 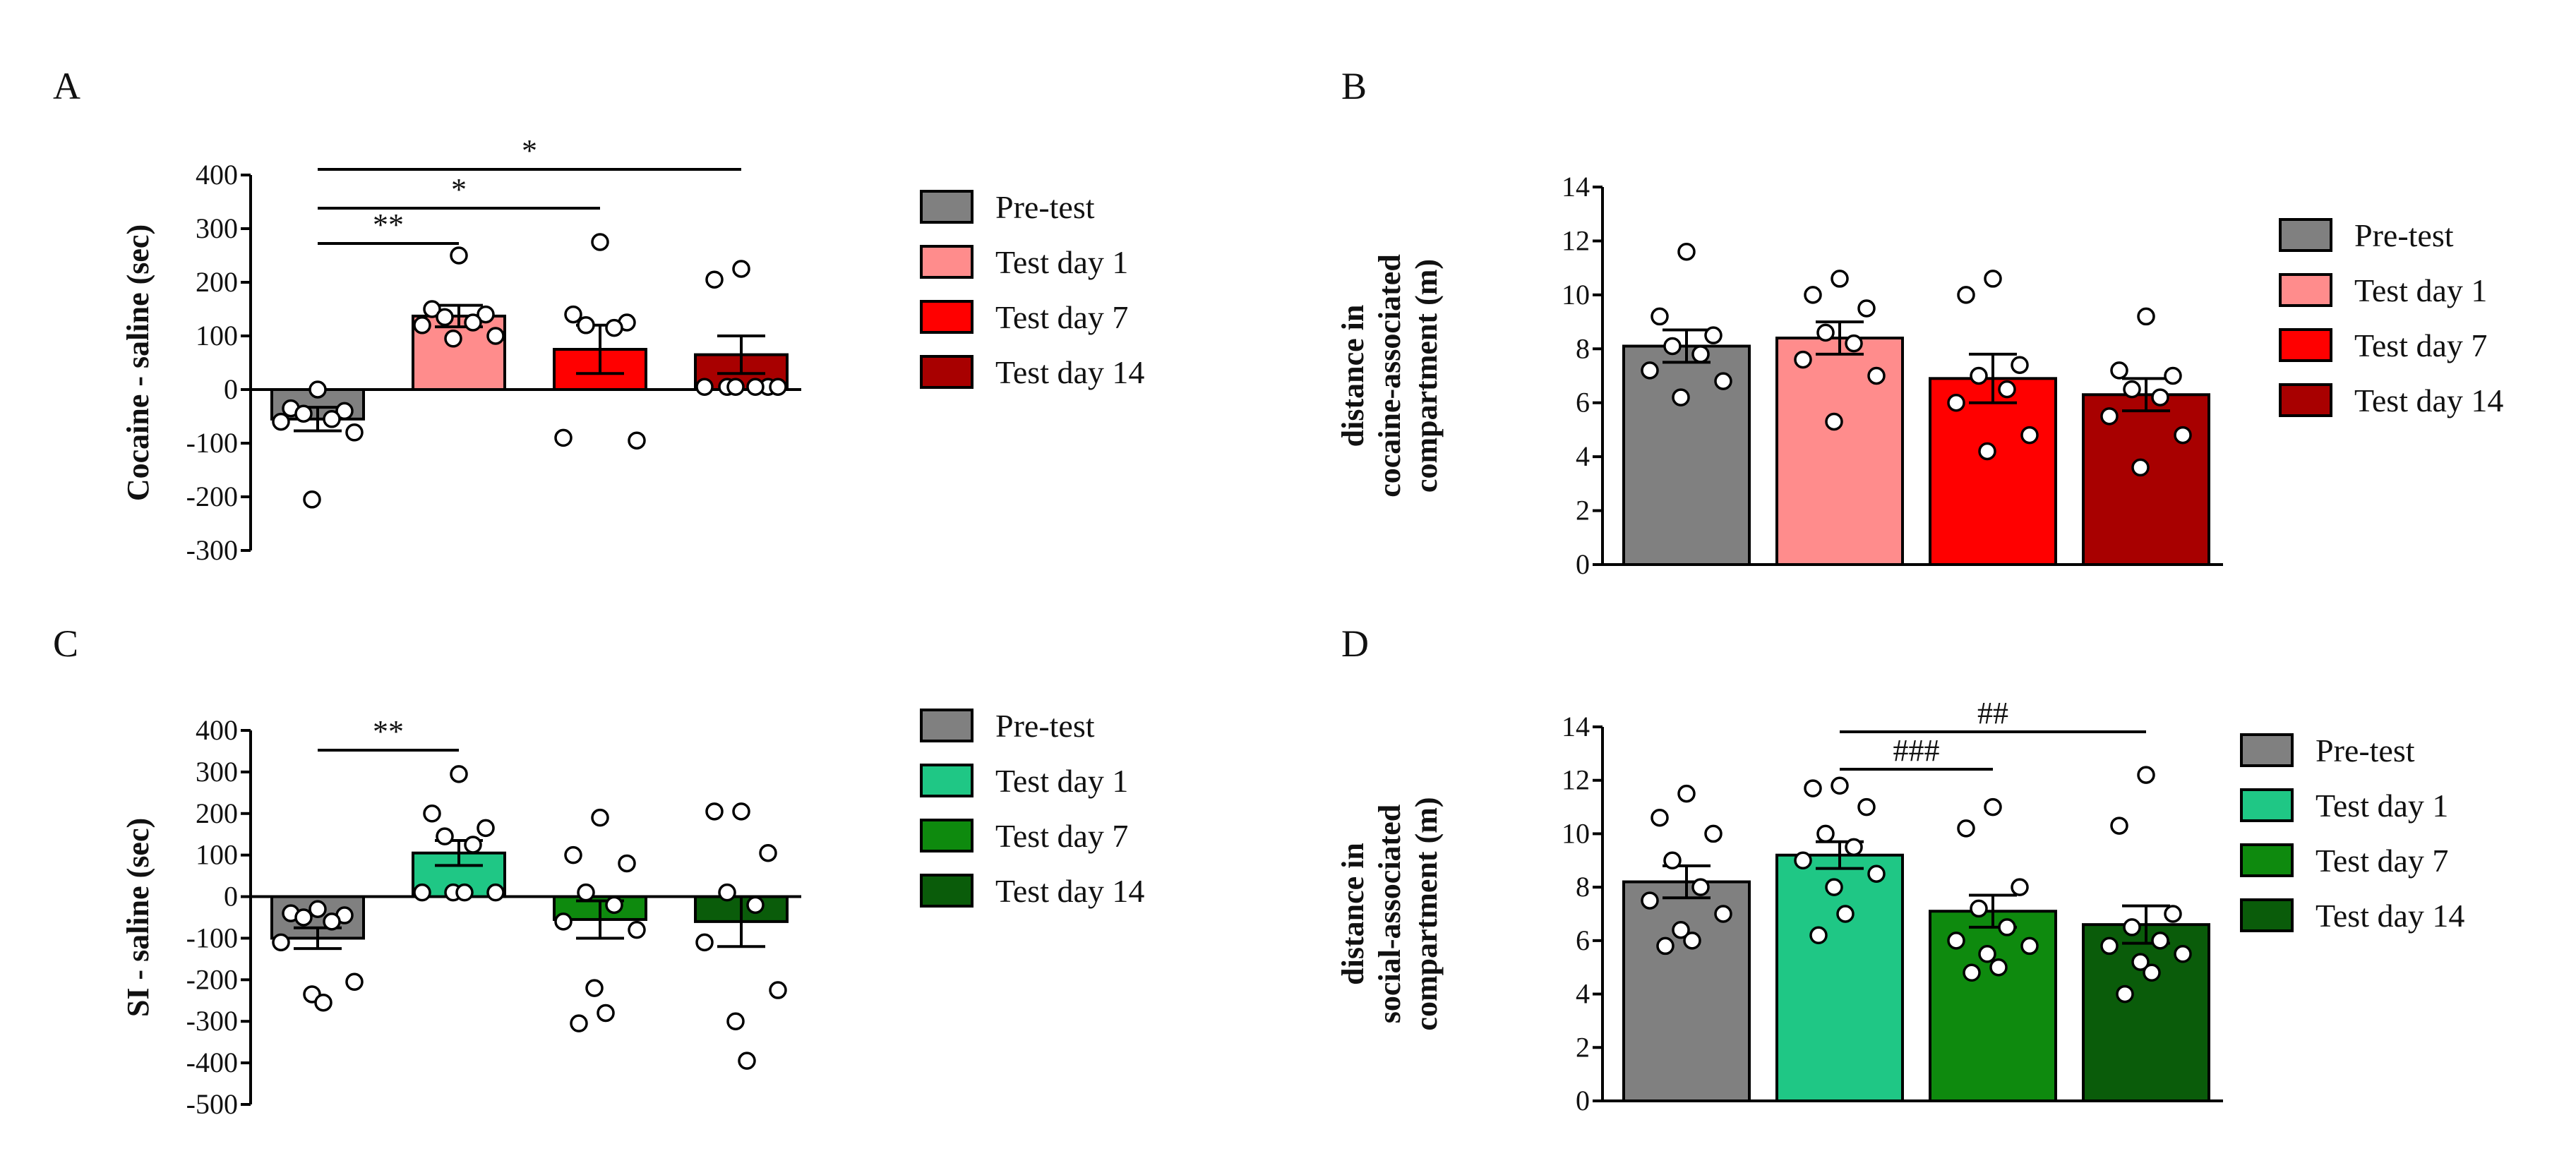 I want to click on y-tick-label: -100, so click(x=212, y=443).